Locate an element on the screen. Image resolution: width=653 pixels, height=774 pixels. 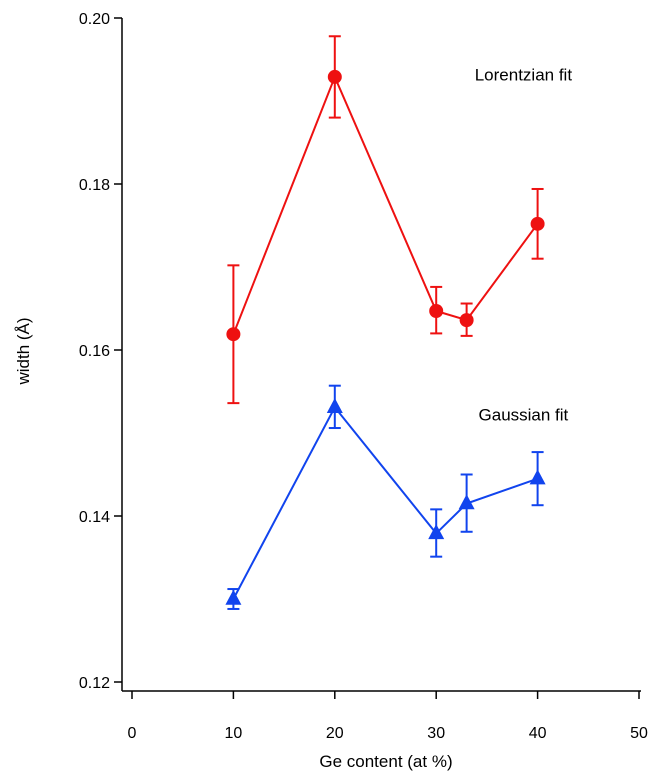
y-axis-title: width (Å) is located at coordinates (23, 351).